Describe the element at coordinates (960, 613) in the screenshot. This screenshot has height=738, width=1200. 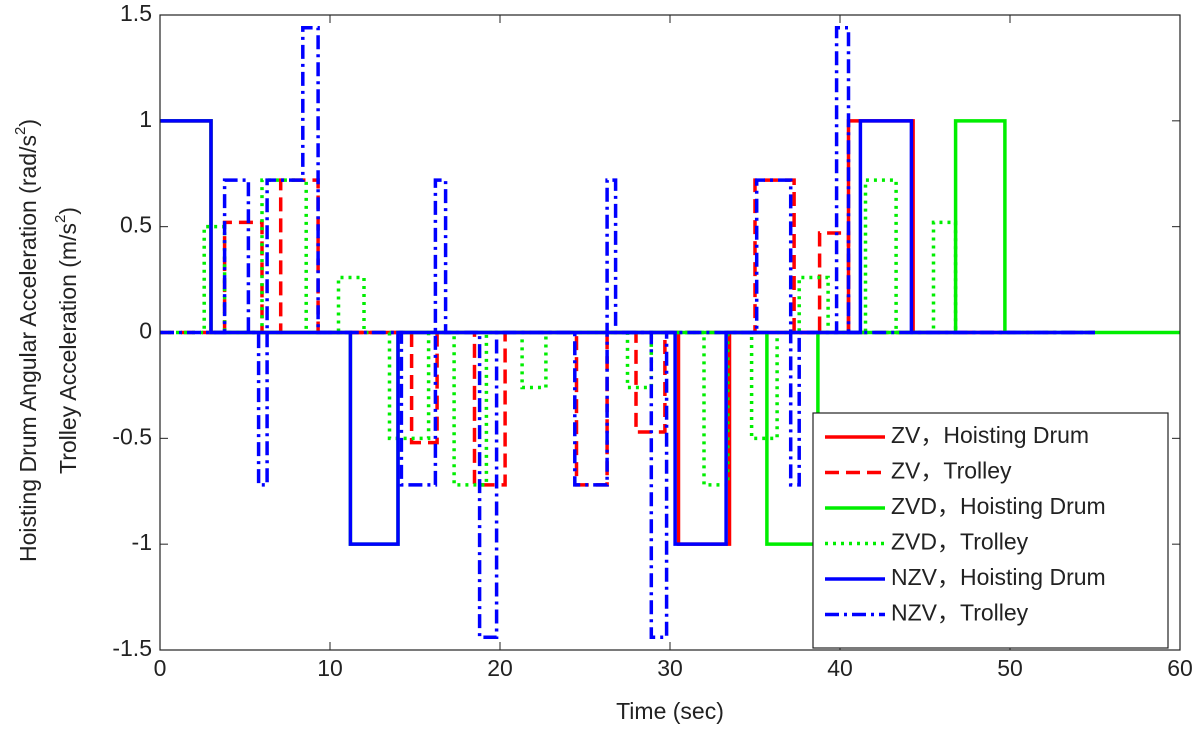
I see `legend-label: NZV，Trolley` at that location.